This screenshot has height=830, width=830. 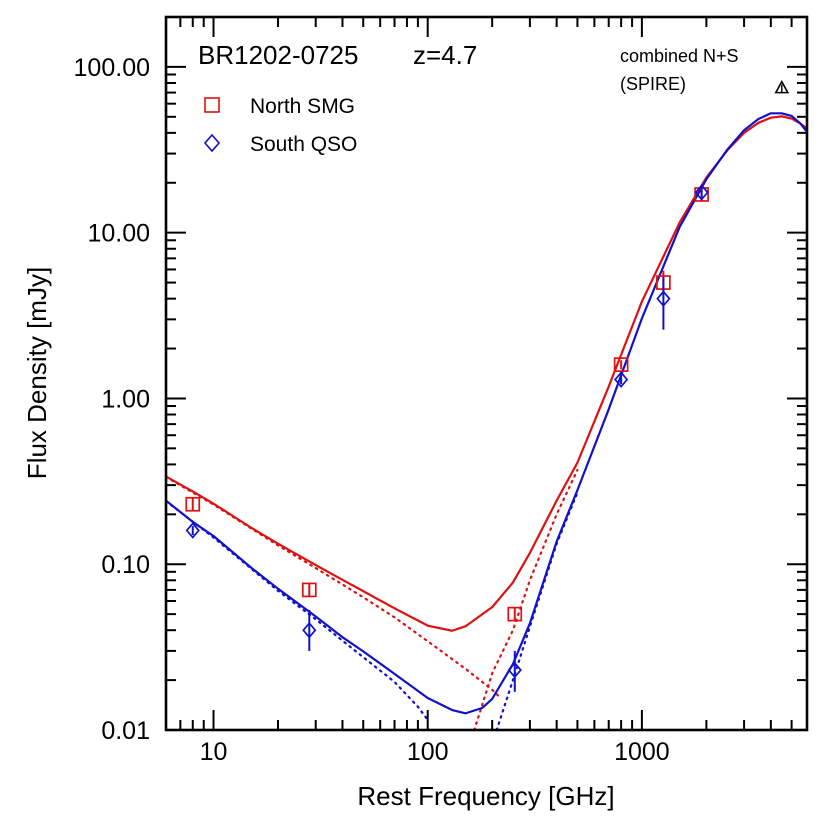 I want to click on x-tick-label: 100, so click(x=428, y=752).